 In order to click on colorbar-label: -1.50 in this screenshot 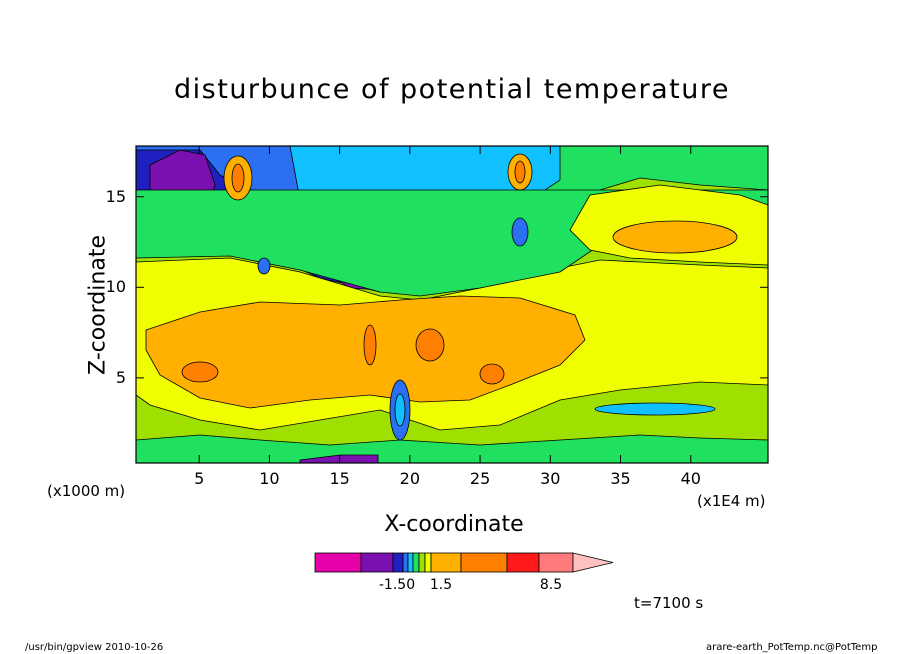, I will do `click(397, 585)`.